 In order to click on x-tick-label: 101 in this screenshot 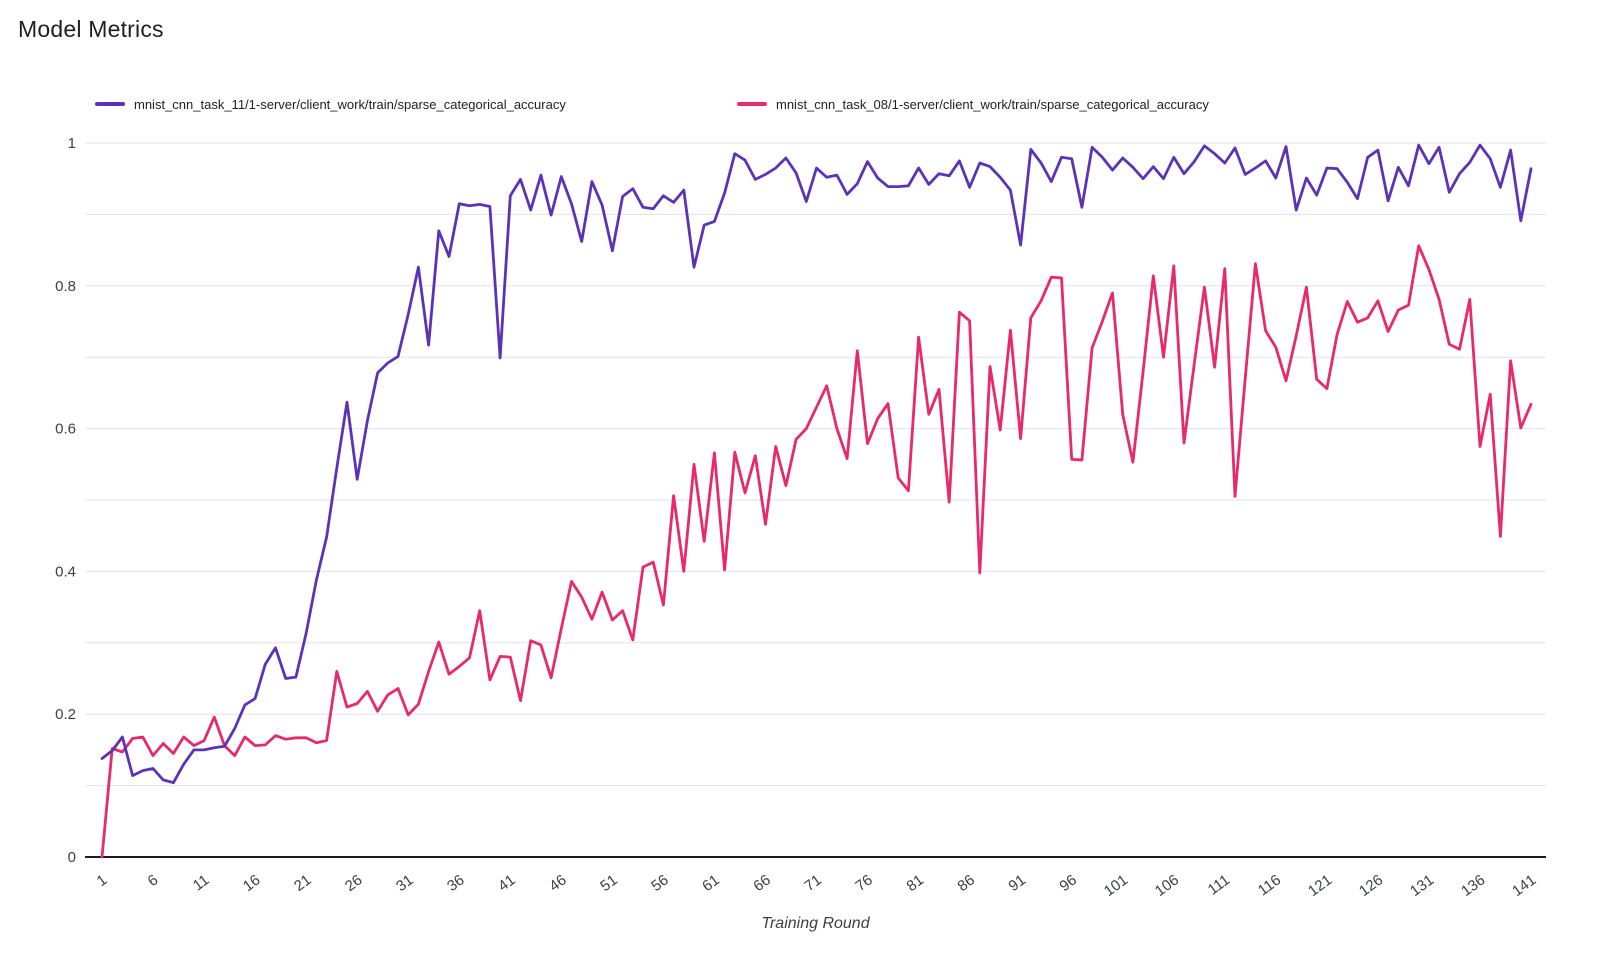, I will do `click(1116, 885)`.